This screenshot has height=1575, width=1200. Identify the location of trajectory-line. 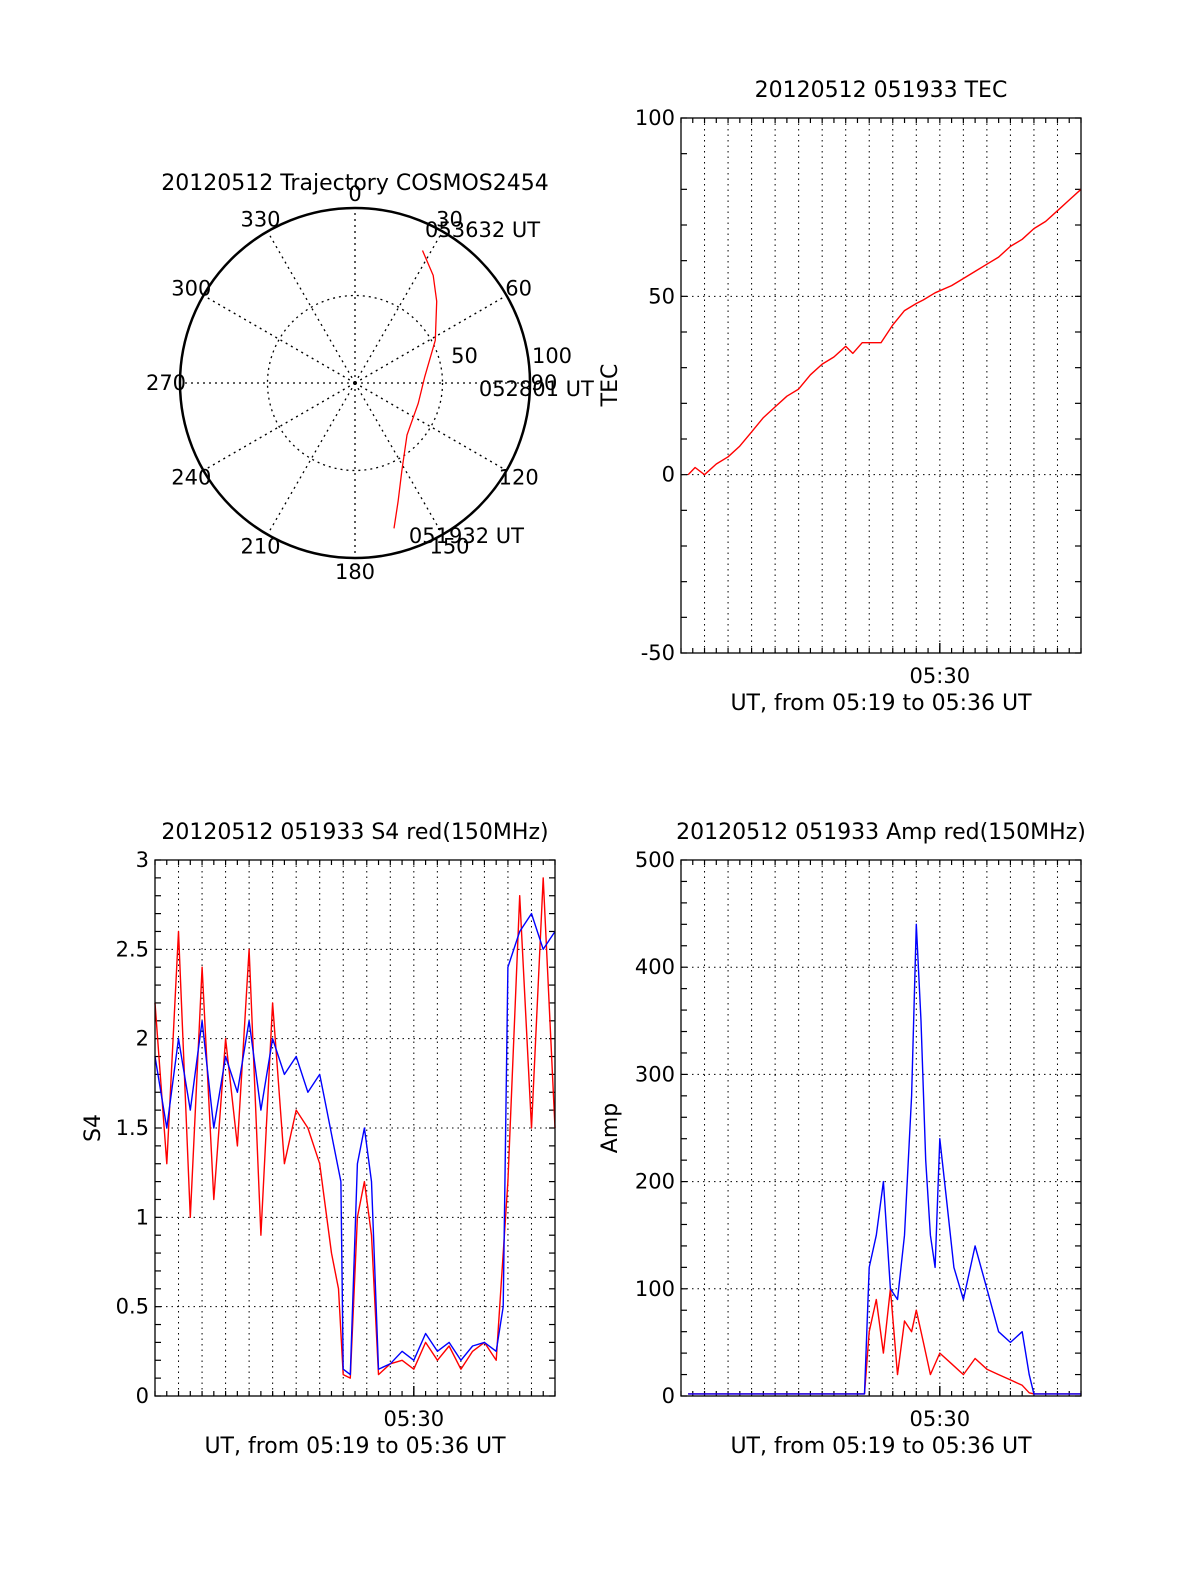
(415, 389).